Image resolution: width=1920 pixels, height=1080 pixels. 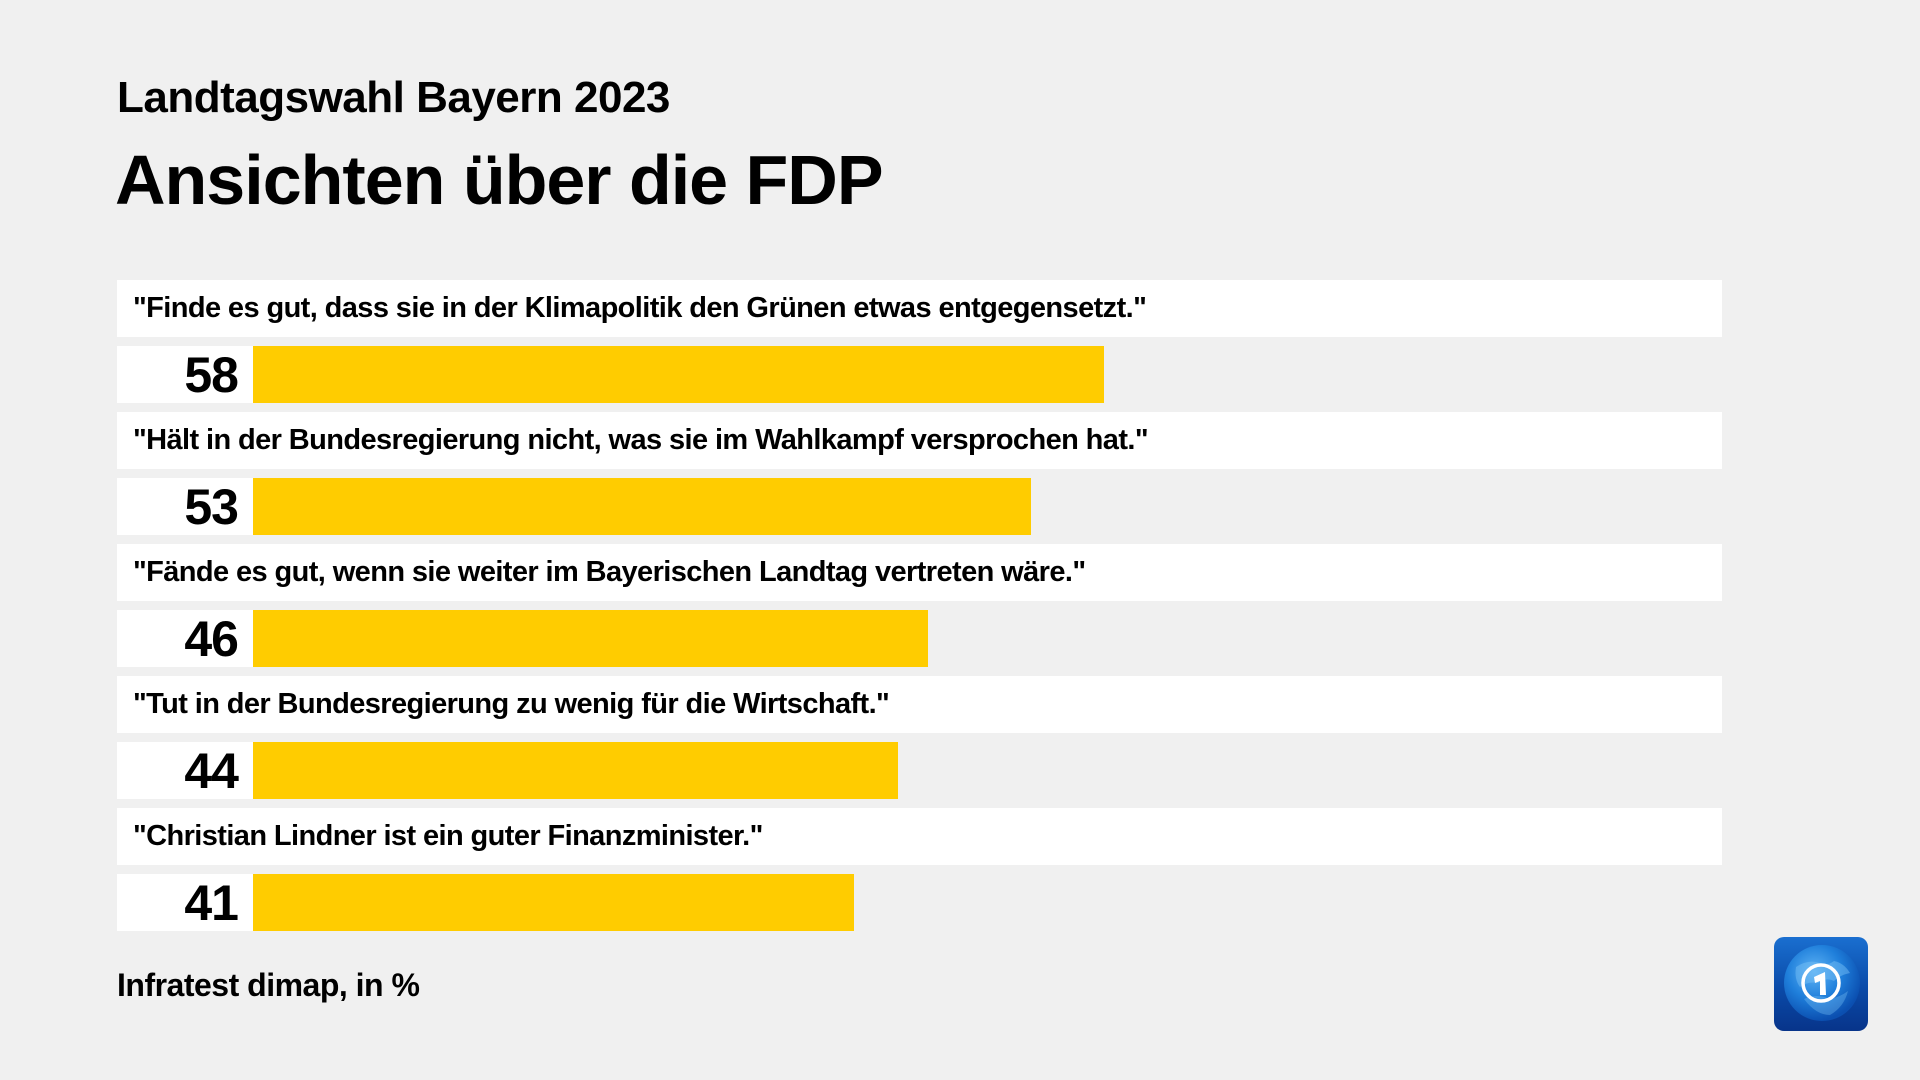 I want to click on globe-one-icon, so click(x=1822, y=983).